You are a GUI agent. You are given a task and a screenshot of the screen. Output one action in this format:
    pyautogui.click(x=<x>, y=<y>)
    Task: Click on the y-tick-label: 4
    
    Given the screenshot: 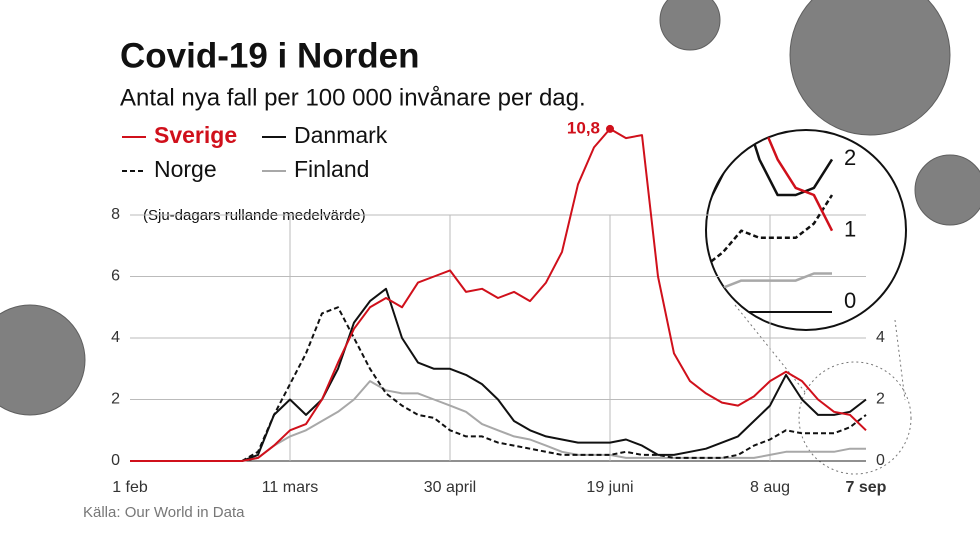 What is the action you would take?
    pyautogui.click(x=115, y=337)
    